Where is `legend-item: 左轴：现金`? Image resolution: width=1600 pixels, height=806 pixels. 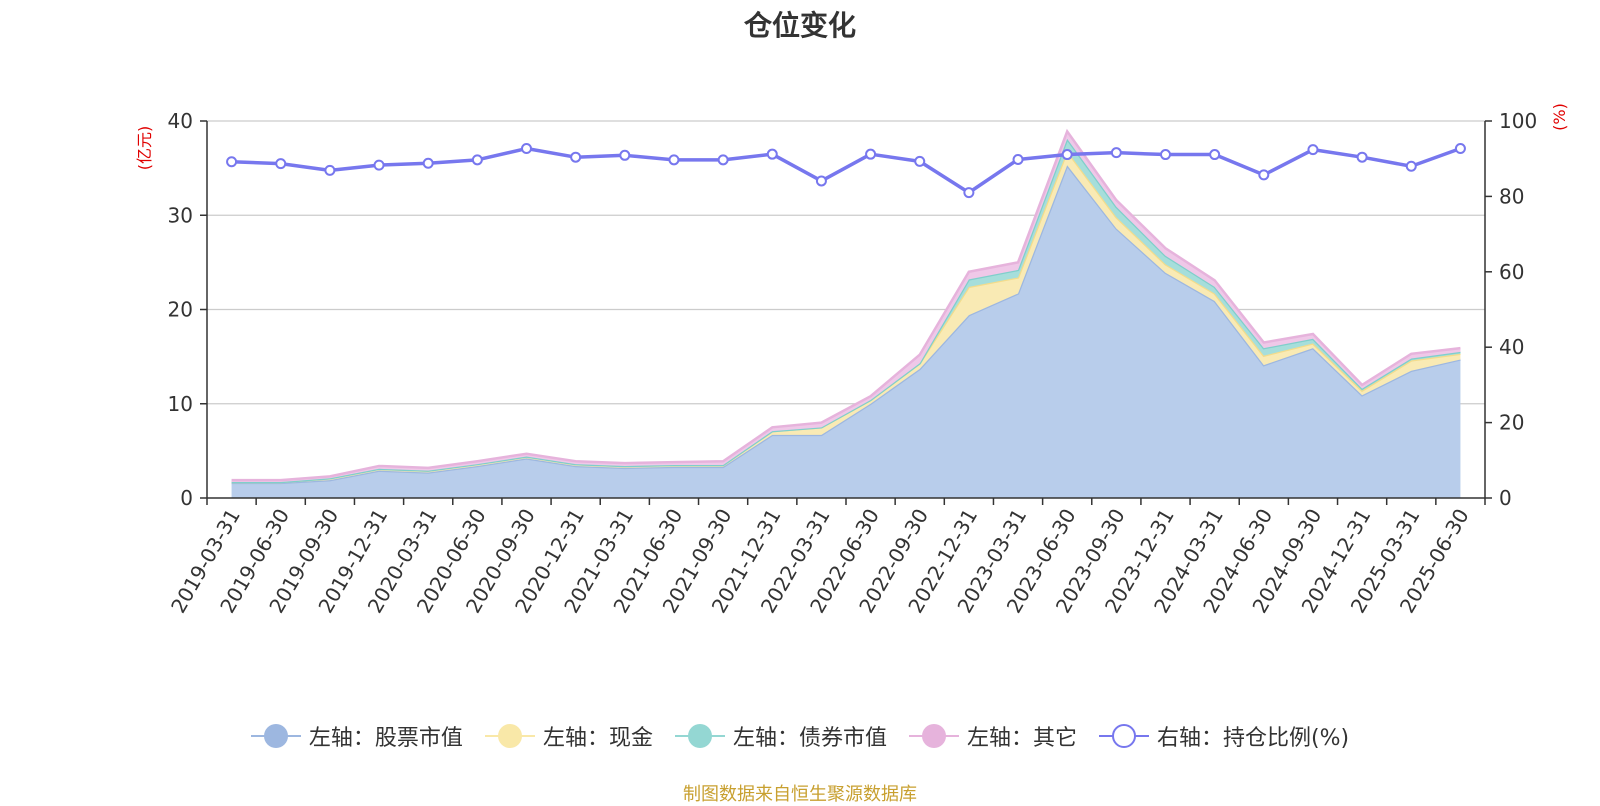 legend-item: 左轴：现金 is located at coordinates (568, 736).